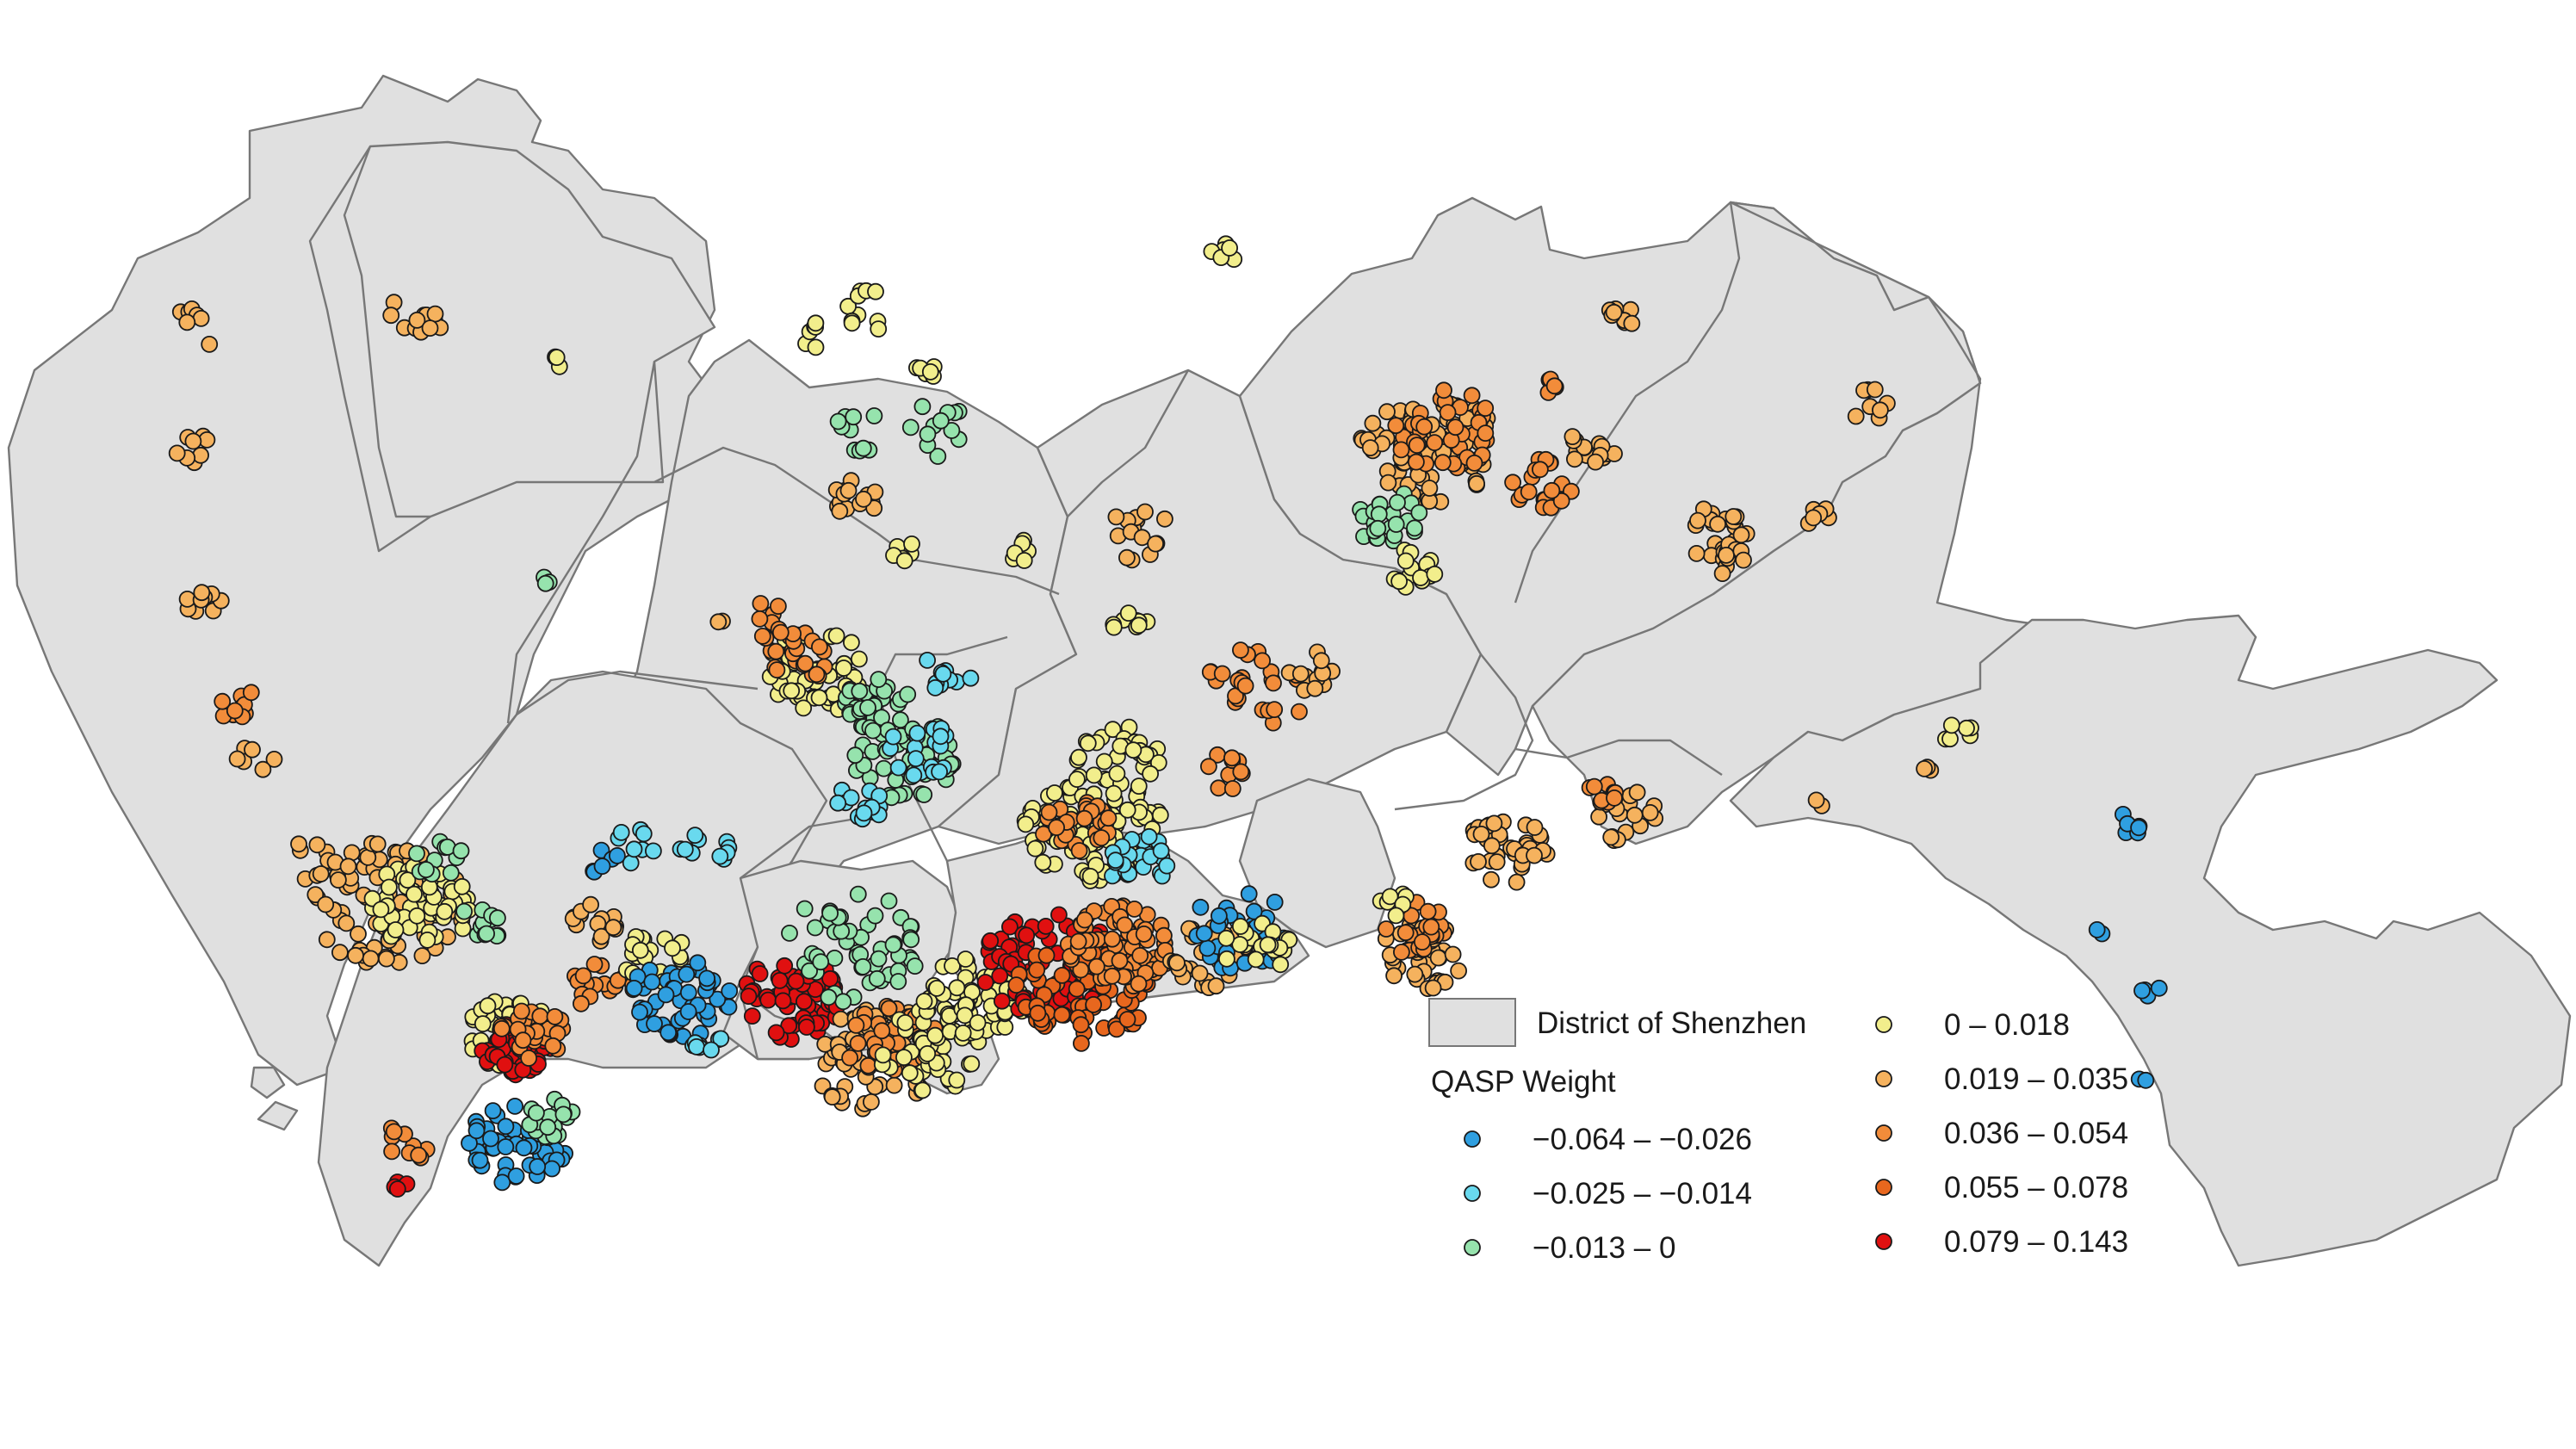 The width and height of the screenshot is (2576, 1449). I want to click on legend-title: QASP Weight, so click(1523, 1082).